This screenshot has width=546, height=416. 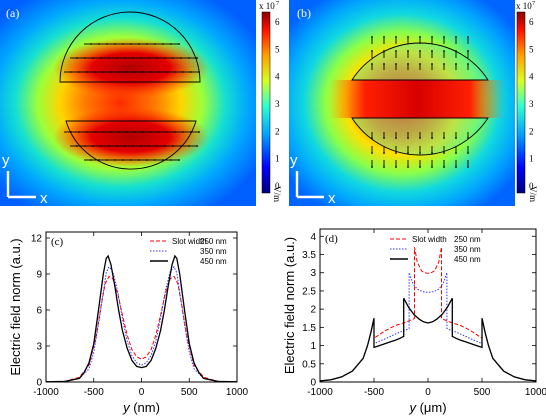 I want to click on colorbar-tick-label: 3, so click(x=277, y=104).